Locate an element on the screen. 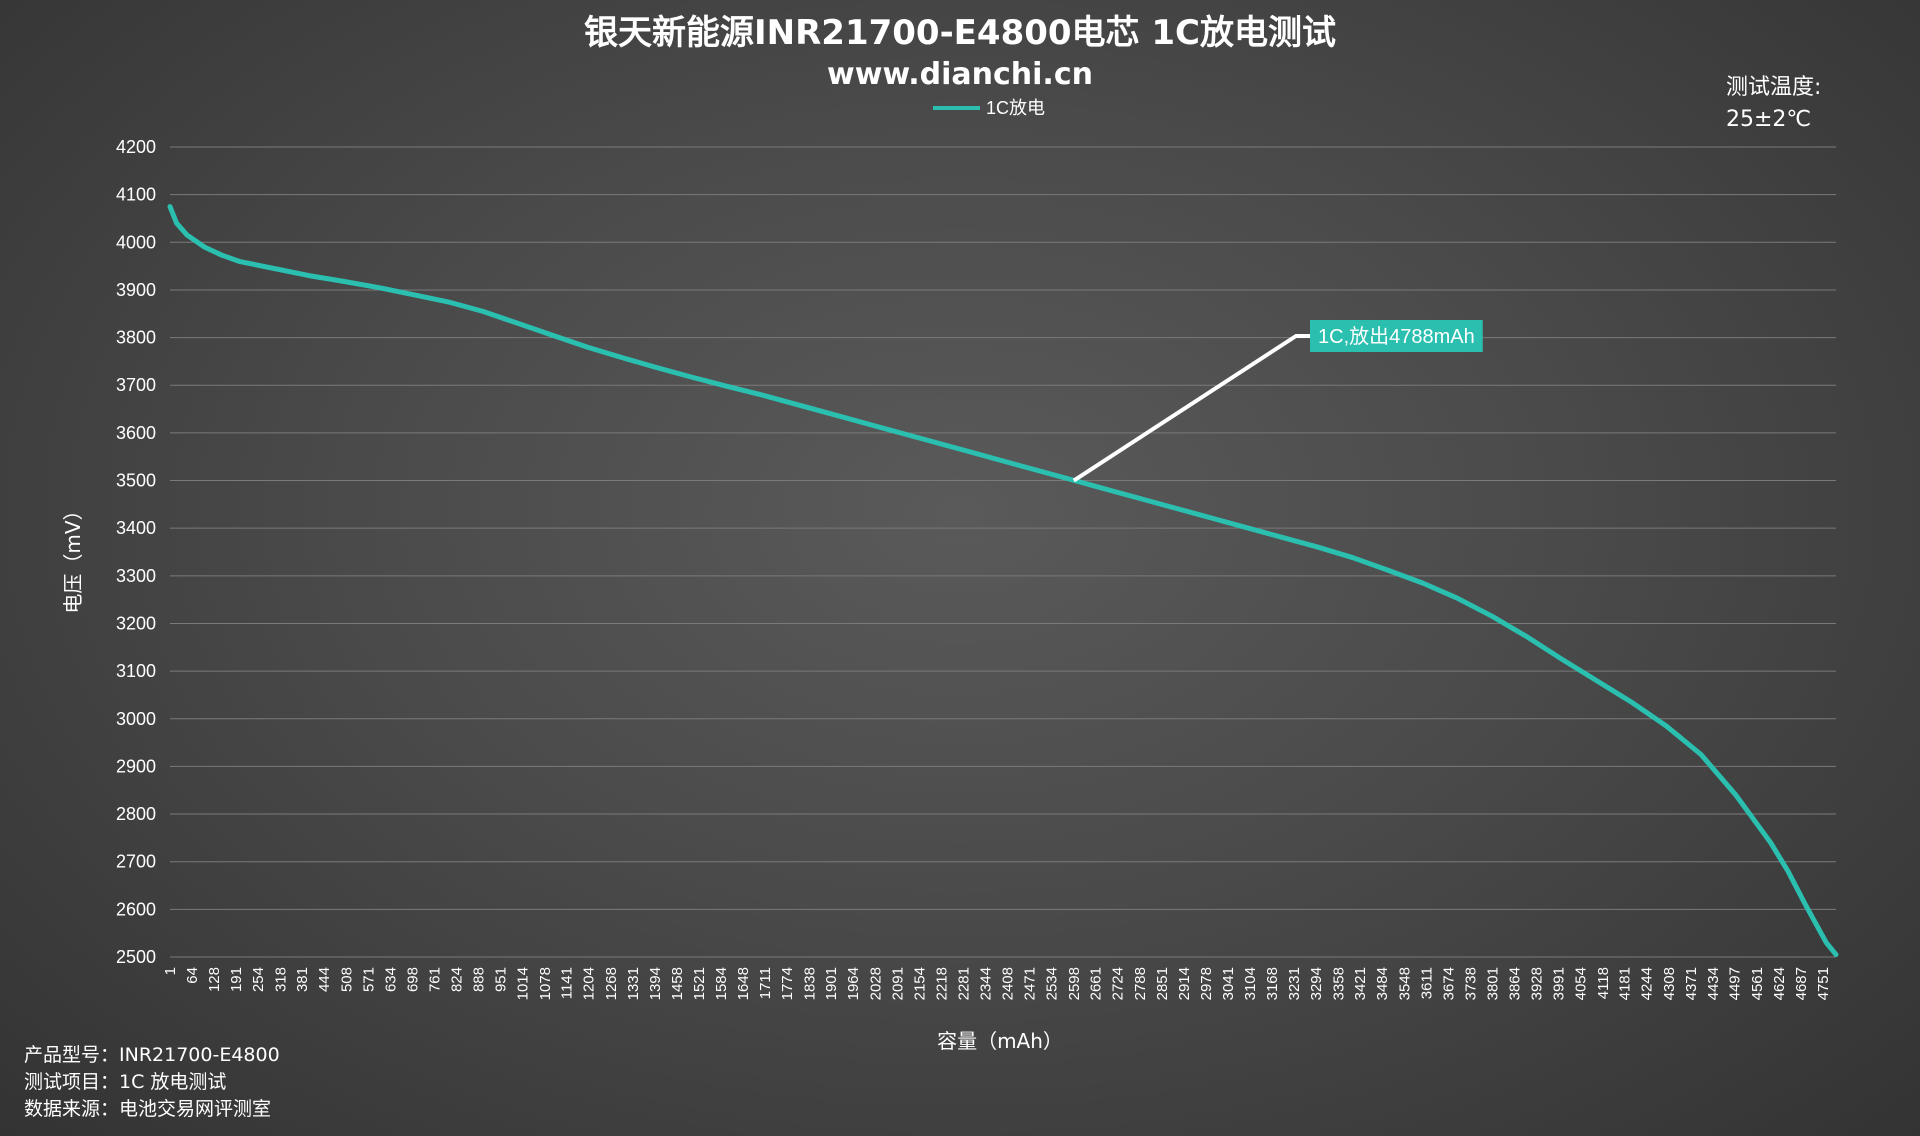  x-tick-label: 4434 is located at coordinates (1713, 983).